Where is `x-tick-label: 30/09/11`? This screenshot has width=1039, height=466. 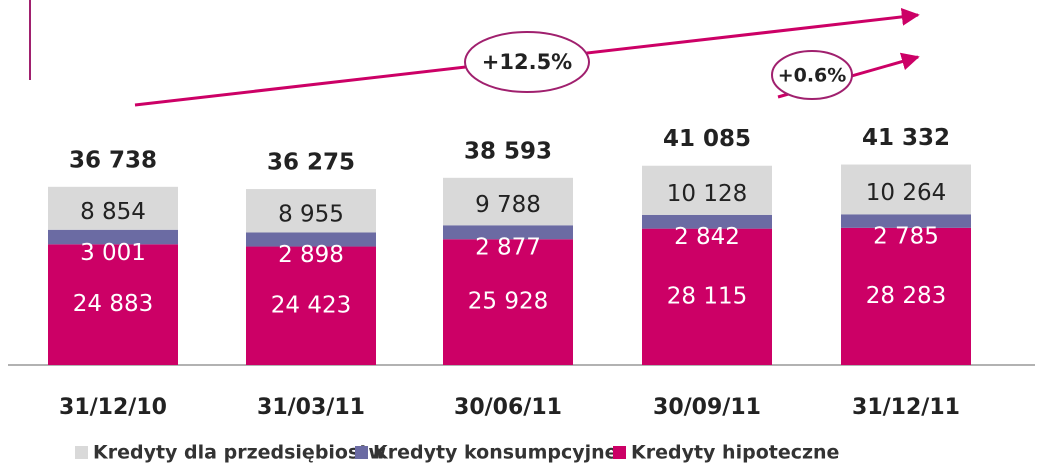 x-tick-label: 30/09/11 is located at coordinates (707, 407).